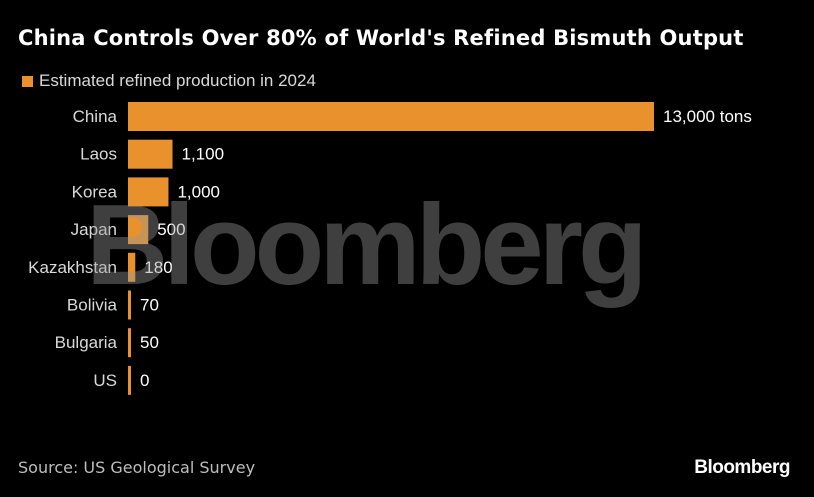 The width and height of the screenshot is (814, 497). Describe the element at coordinates (203, 154) in the screenshot. I see `value-label: 1,100` at that location.